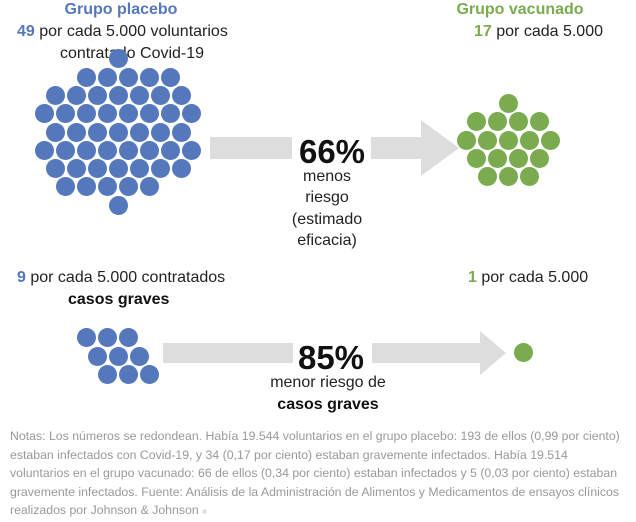  I want to click on vaccinated-title: Grupo vacunado, so click(520, 9).